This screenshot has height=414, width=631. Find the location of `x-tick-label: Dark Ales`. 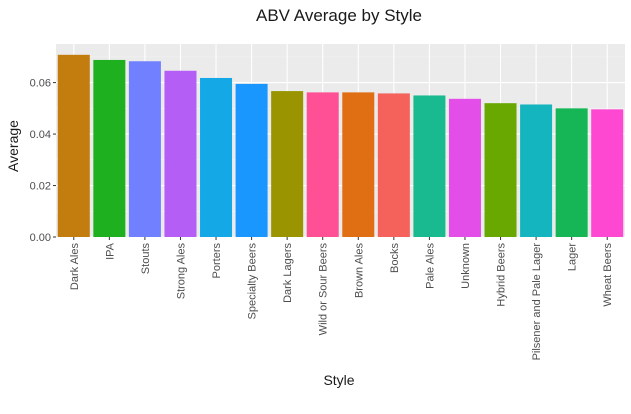

x-tick-label: Dark Ales is located at coordinates (75, 267).